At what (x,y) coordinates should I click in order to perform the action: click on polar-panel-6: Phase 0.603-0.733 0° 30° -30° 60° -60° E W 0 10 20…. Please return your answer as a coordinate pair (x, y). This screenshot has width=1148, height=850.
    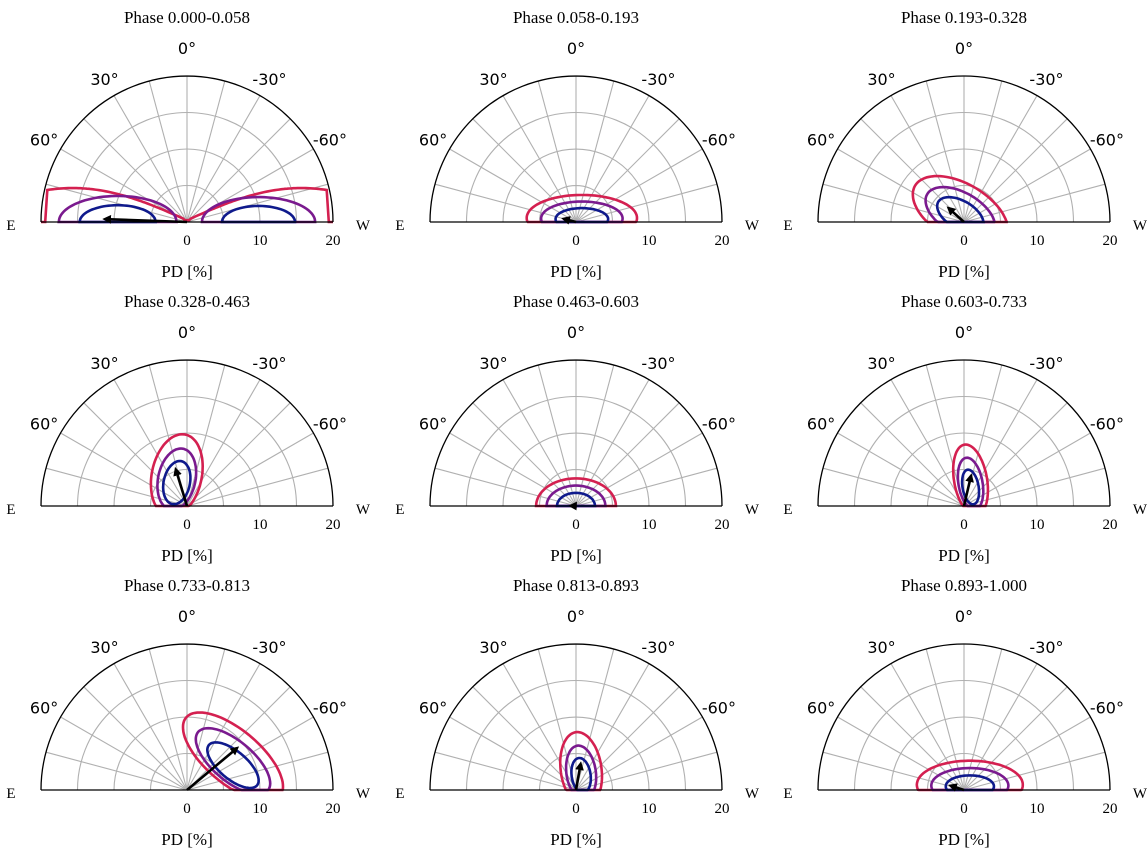
    Looking at the image, I should click on (965, 428).